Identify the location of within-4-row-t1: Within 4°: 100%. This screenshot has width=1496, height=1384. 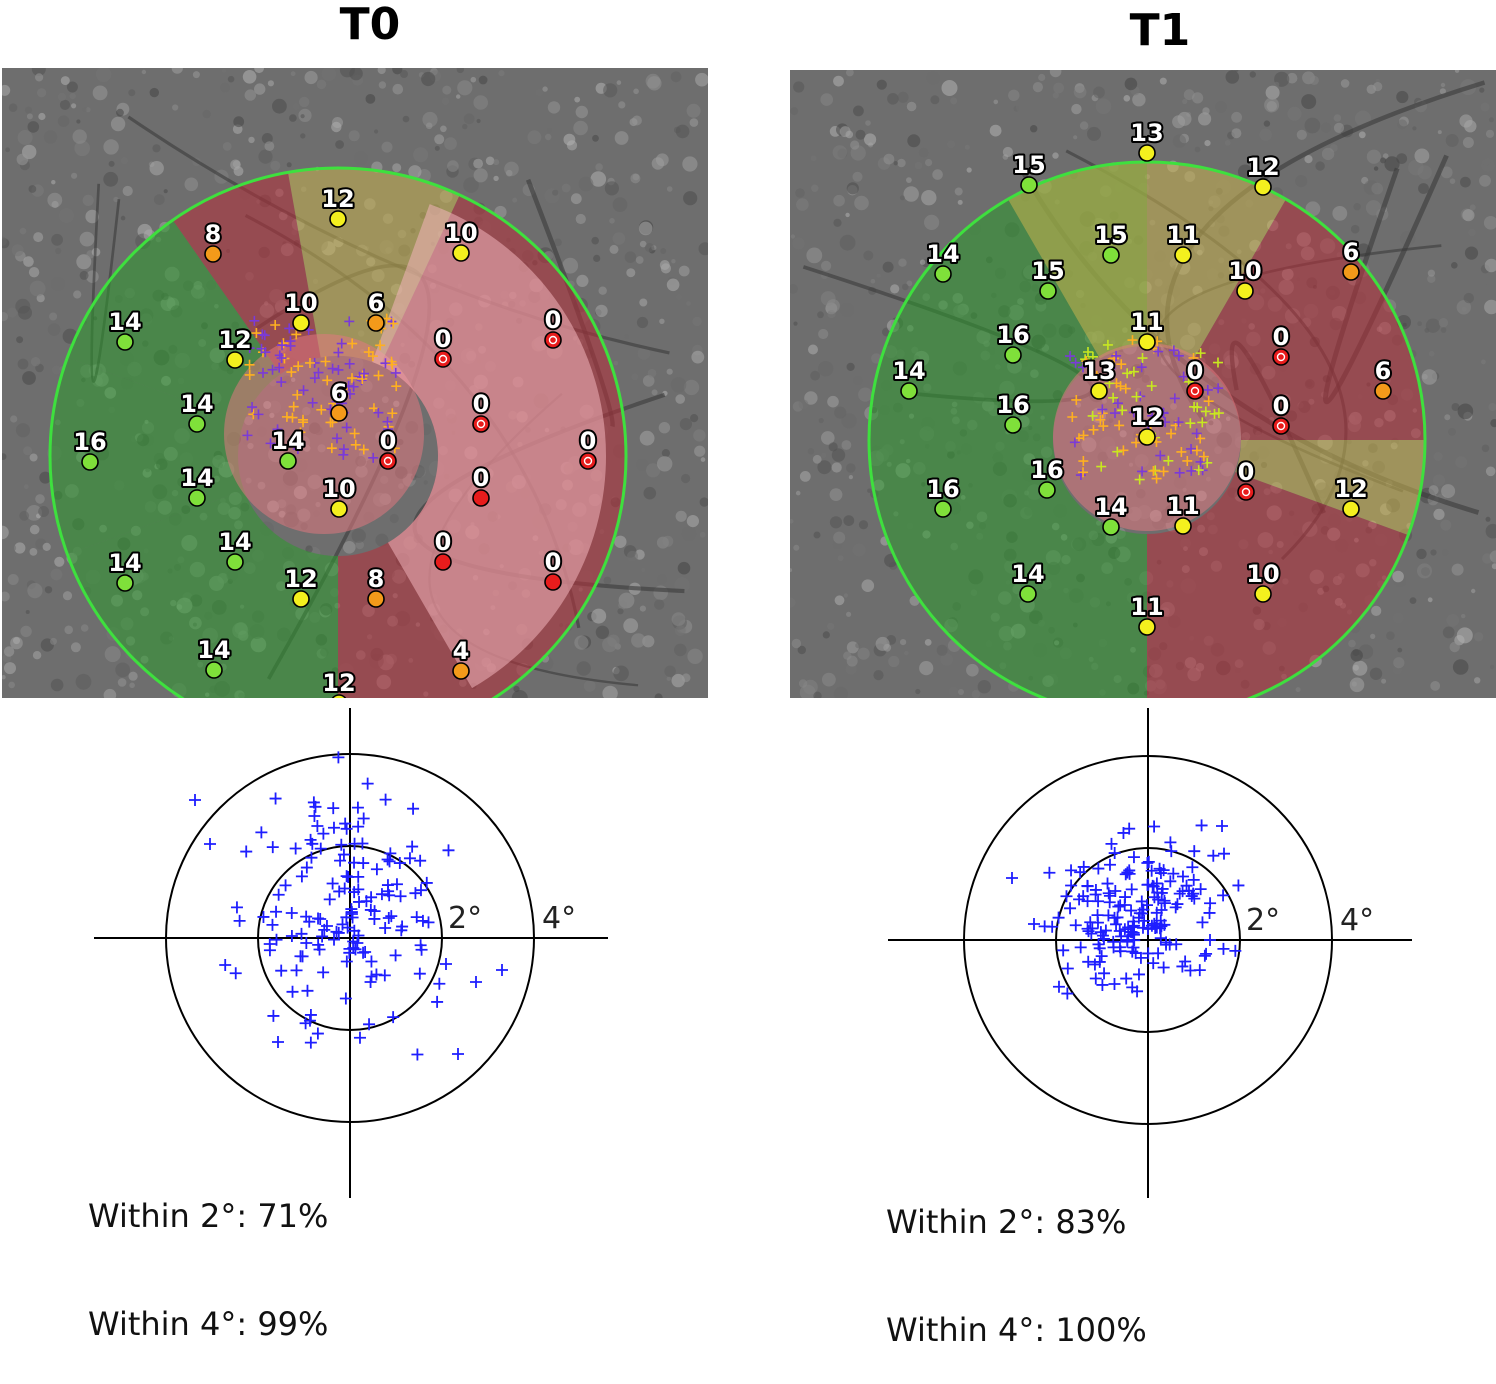
(1016, 1330).